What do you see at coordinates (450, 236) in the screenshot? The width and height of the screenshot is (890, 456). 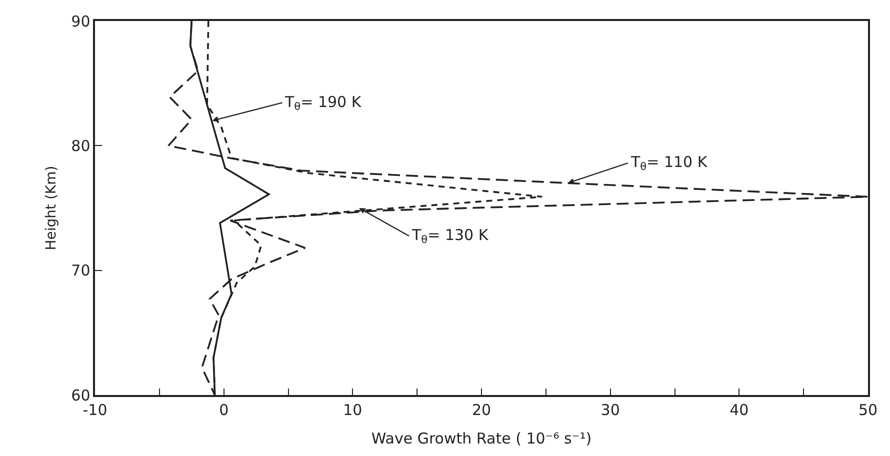 I see `annotation: T$_{θ}$= 130 K` at bounding box center [450, 236].